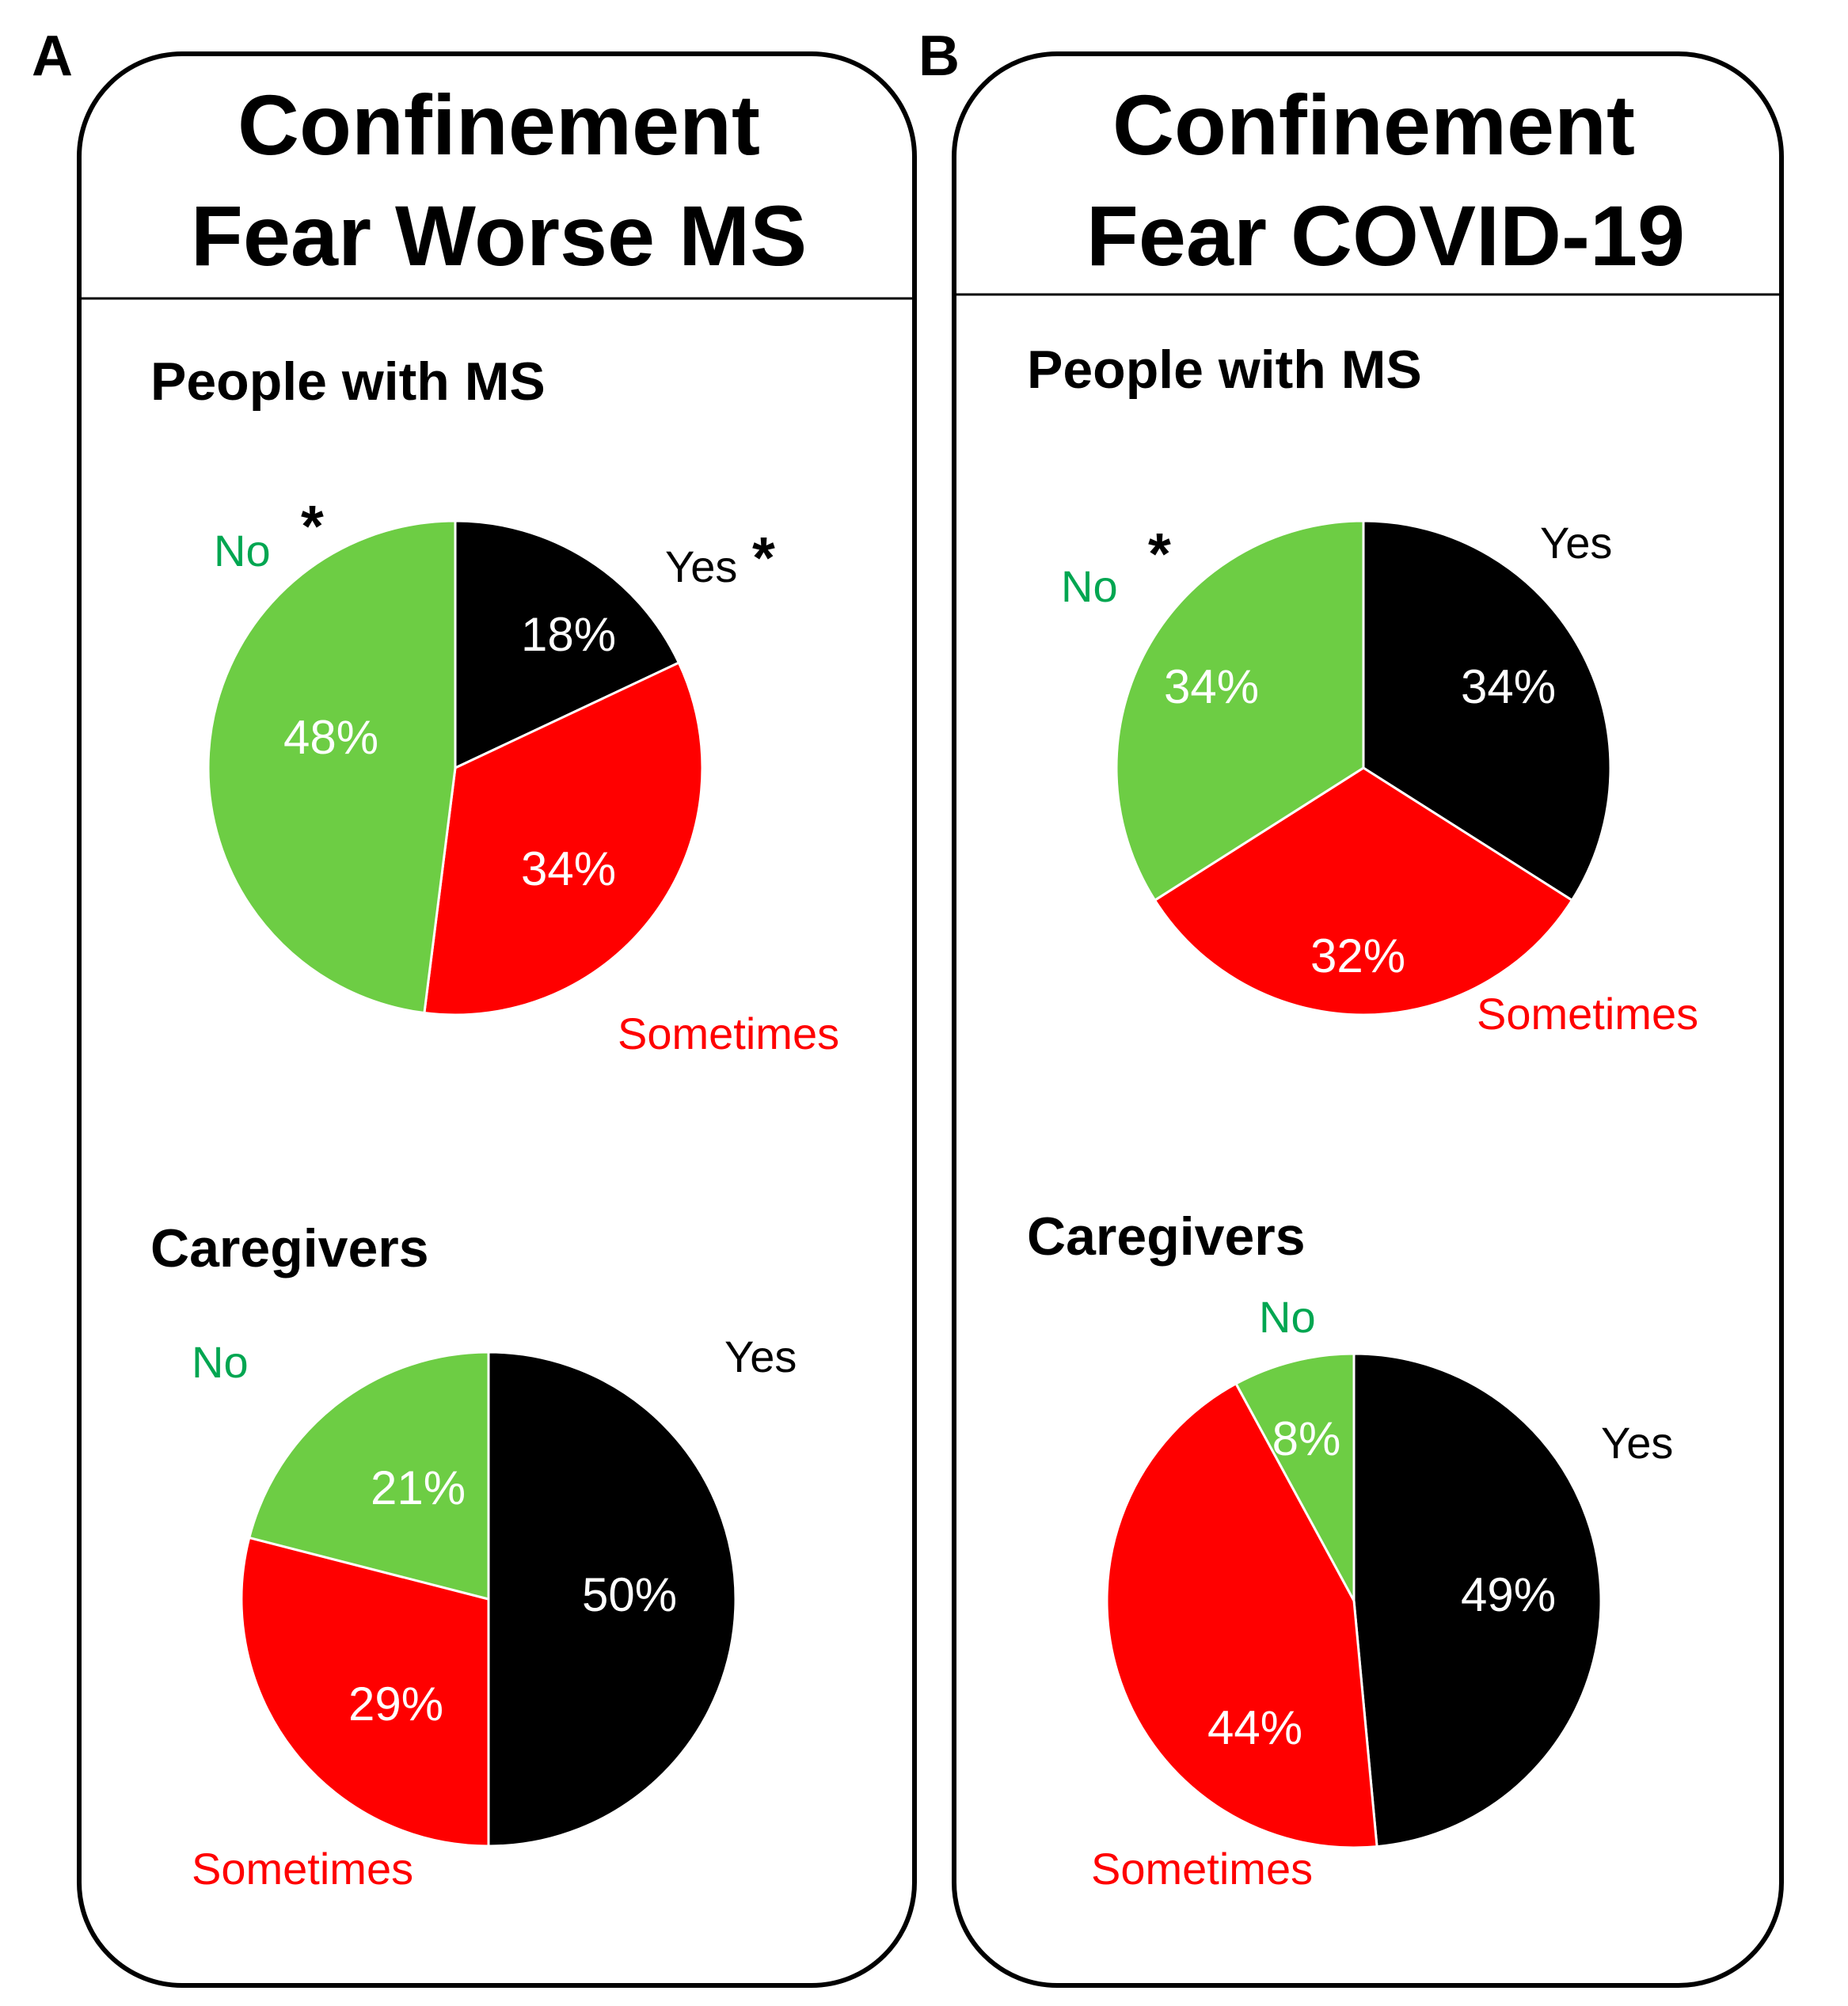 This screenshot has width=1848, height=2006. I want to click on panel-a-pwms-yes-pct: 18%, so click(568, 634).